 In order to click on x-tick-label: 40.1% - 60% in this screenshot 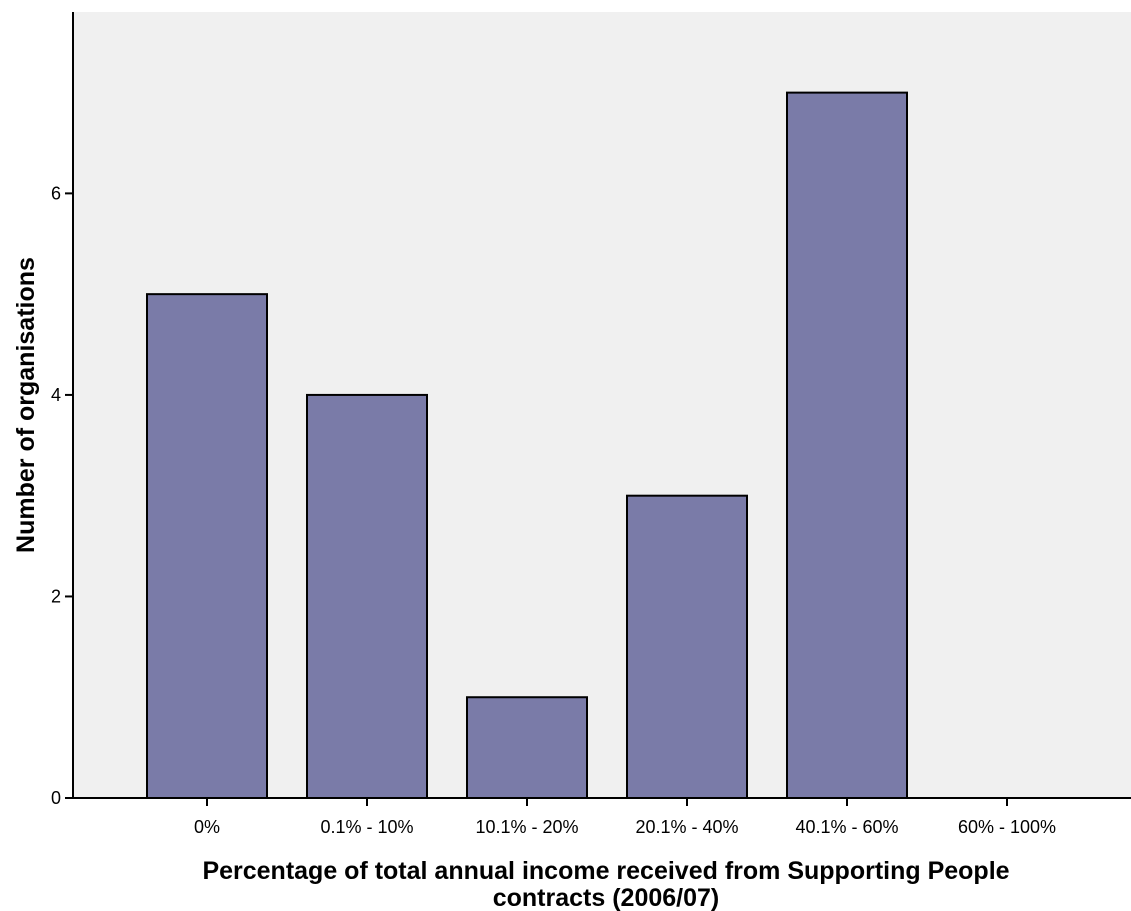, I will do `click(846, 827)`.